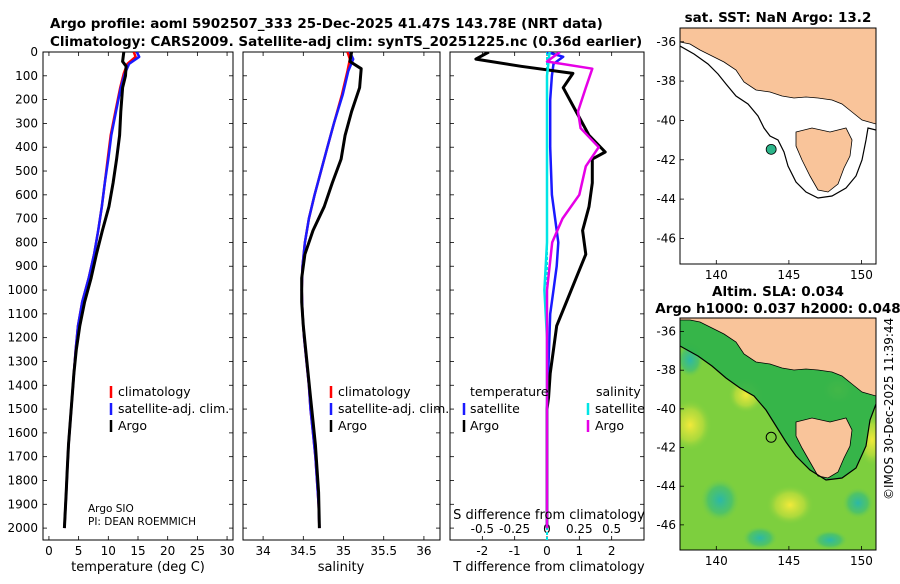 The width and height of the screenshot is (900, 584). I want to click on difference-series, so click(540, 296).